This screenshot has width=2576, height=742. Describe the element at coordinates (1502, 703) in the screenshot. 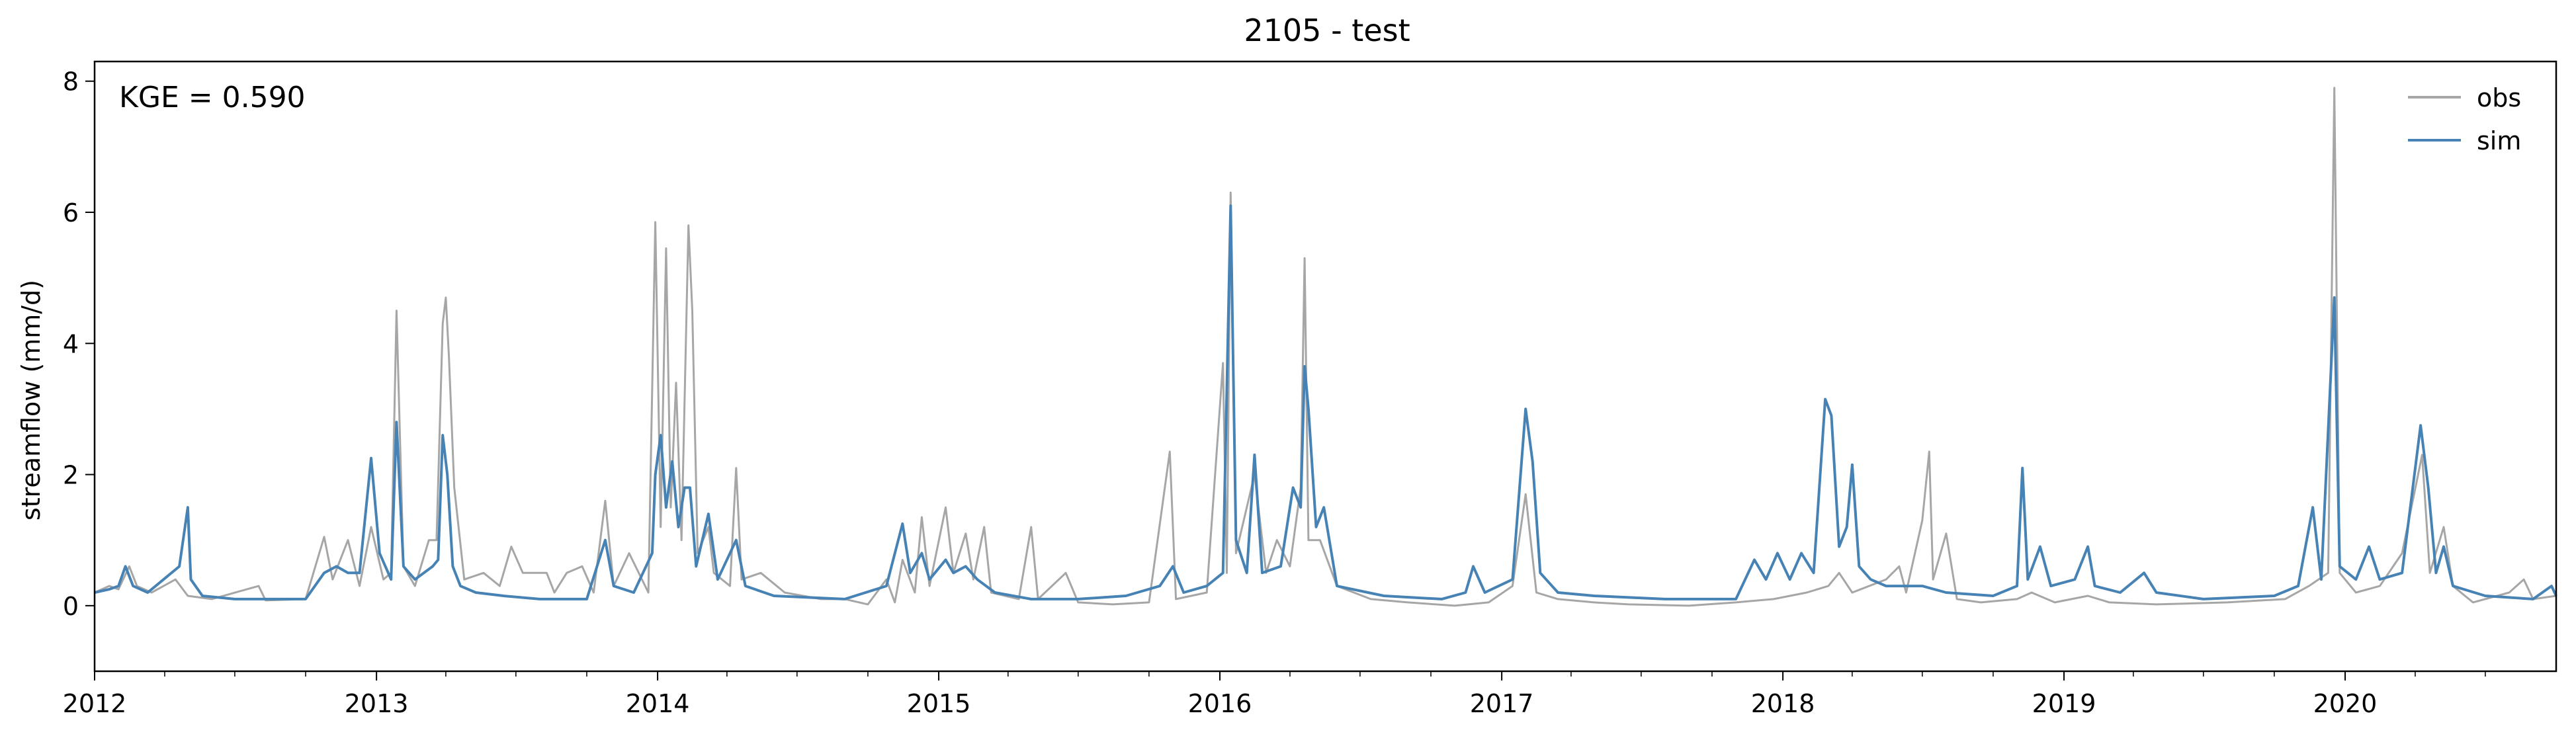

I see `x-tick-label: 2017` at that location.